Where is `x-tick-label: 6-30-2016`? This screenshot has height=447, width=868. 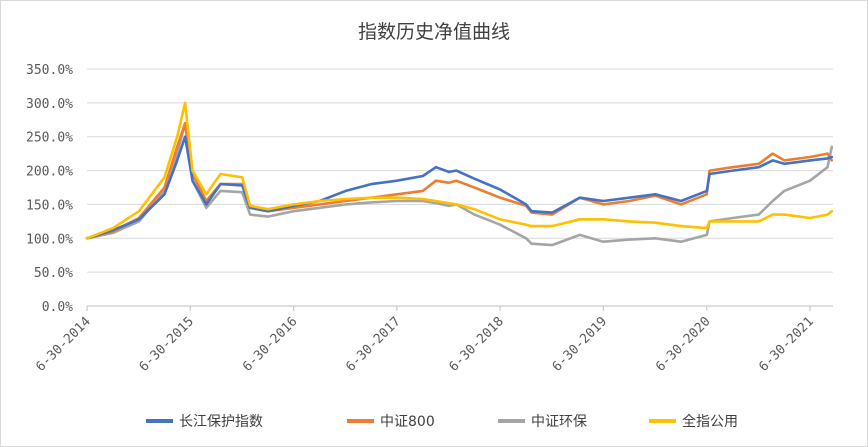 x-tick-label: 6-30-2016 is located at coordinates (270, 344).